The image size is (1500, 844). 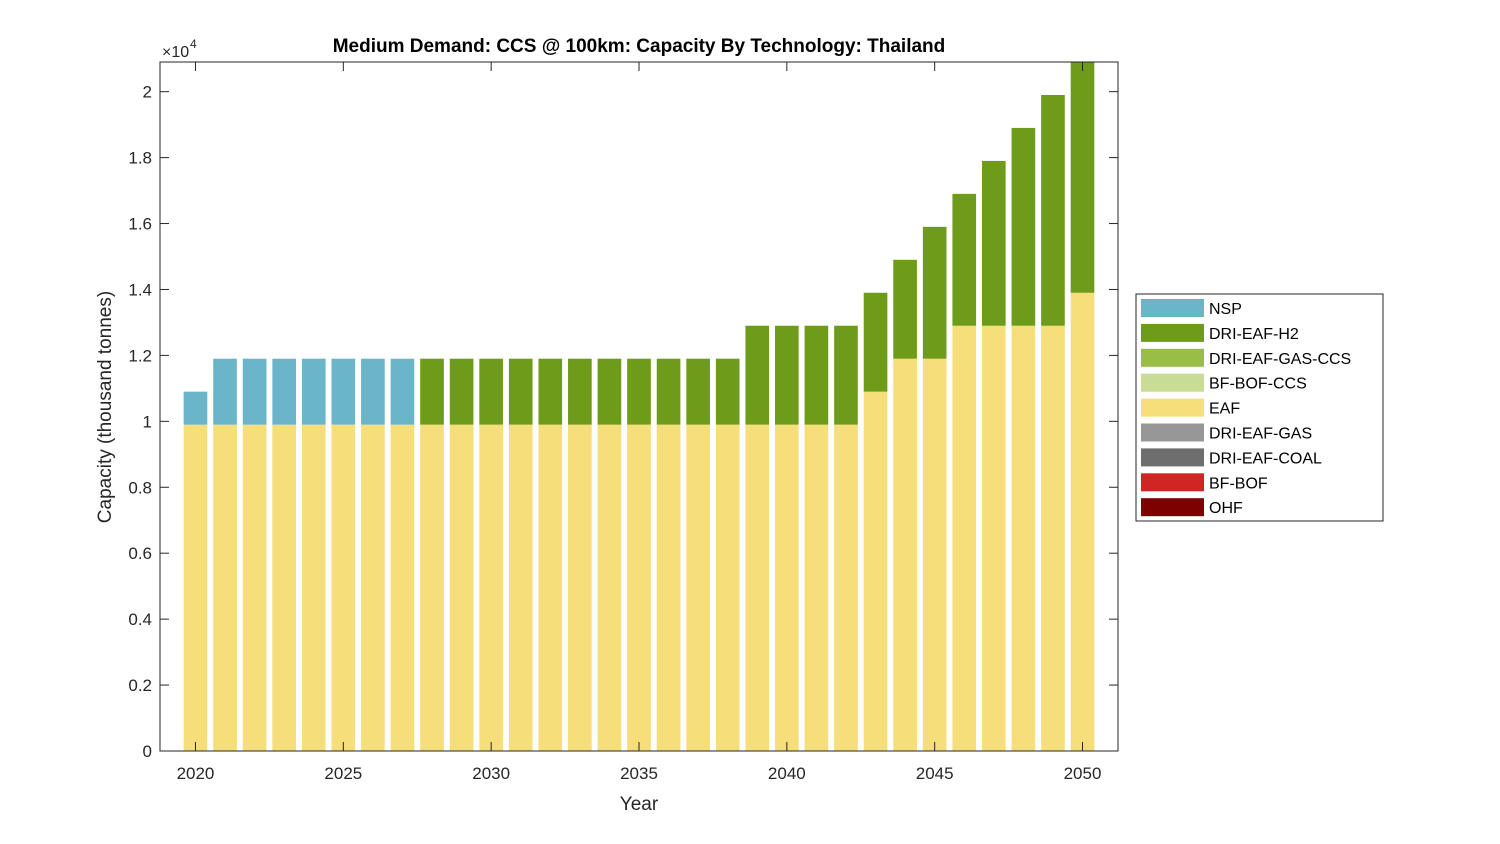 What do you see at coordinates (1280, 359) in the screenshot?
I see `legend-label-dri-eaf-gas-ccs: DRI-EAF-GAS-CCS` at bounding box center [1280, 359].